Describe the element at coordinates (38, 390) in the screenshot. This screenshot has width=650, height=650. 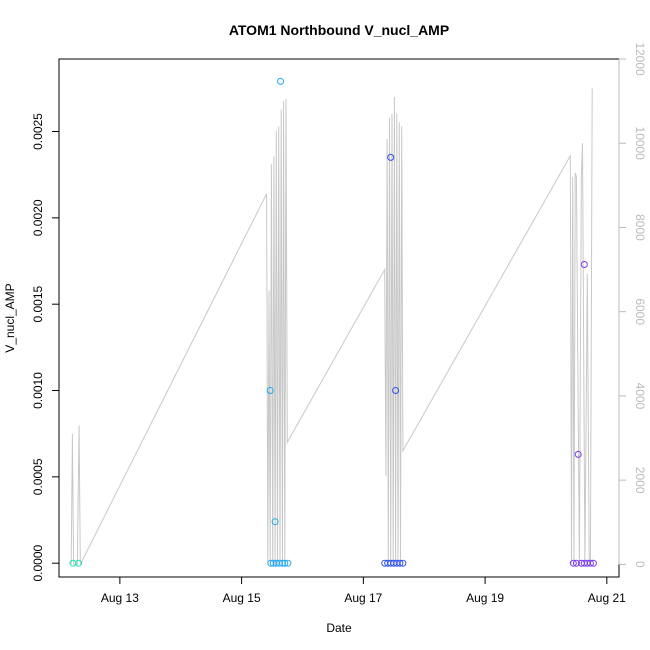
I see `y-tick-label: 0.0010` at that location.